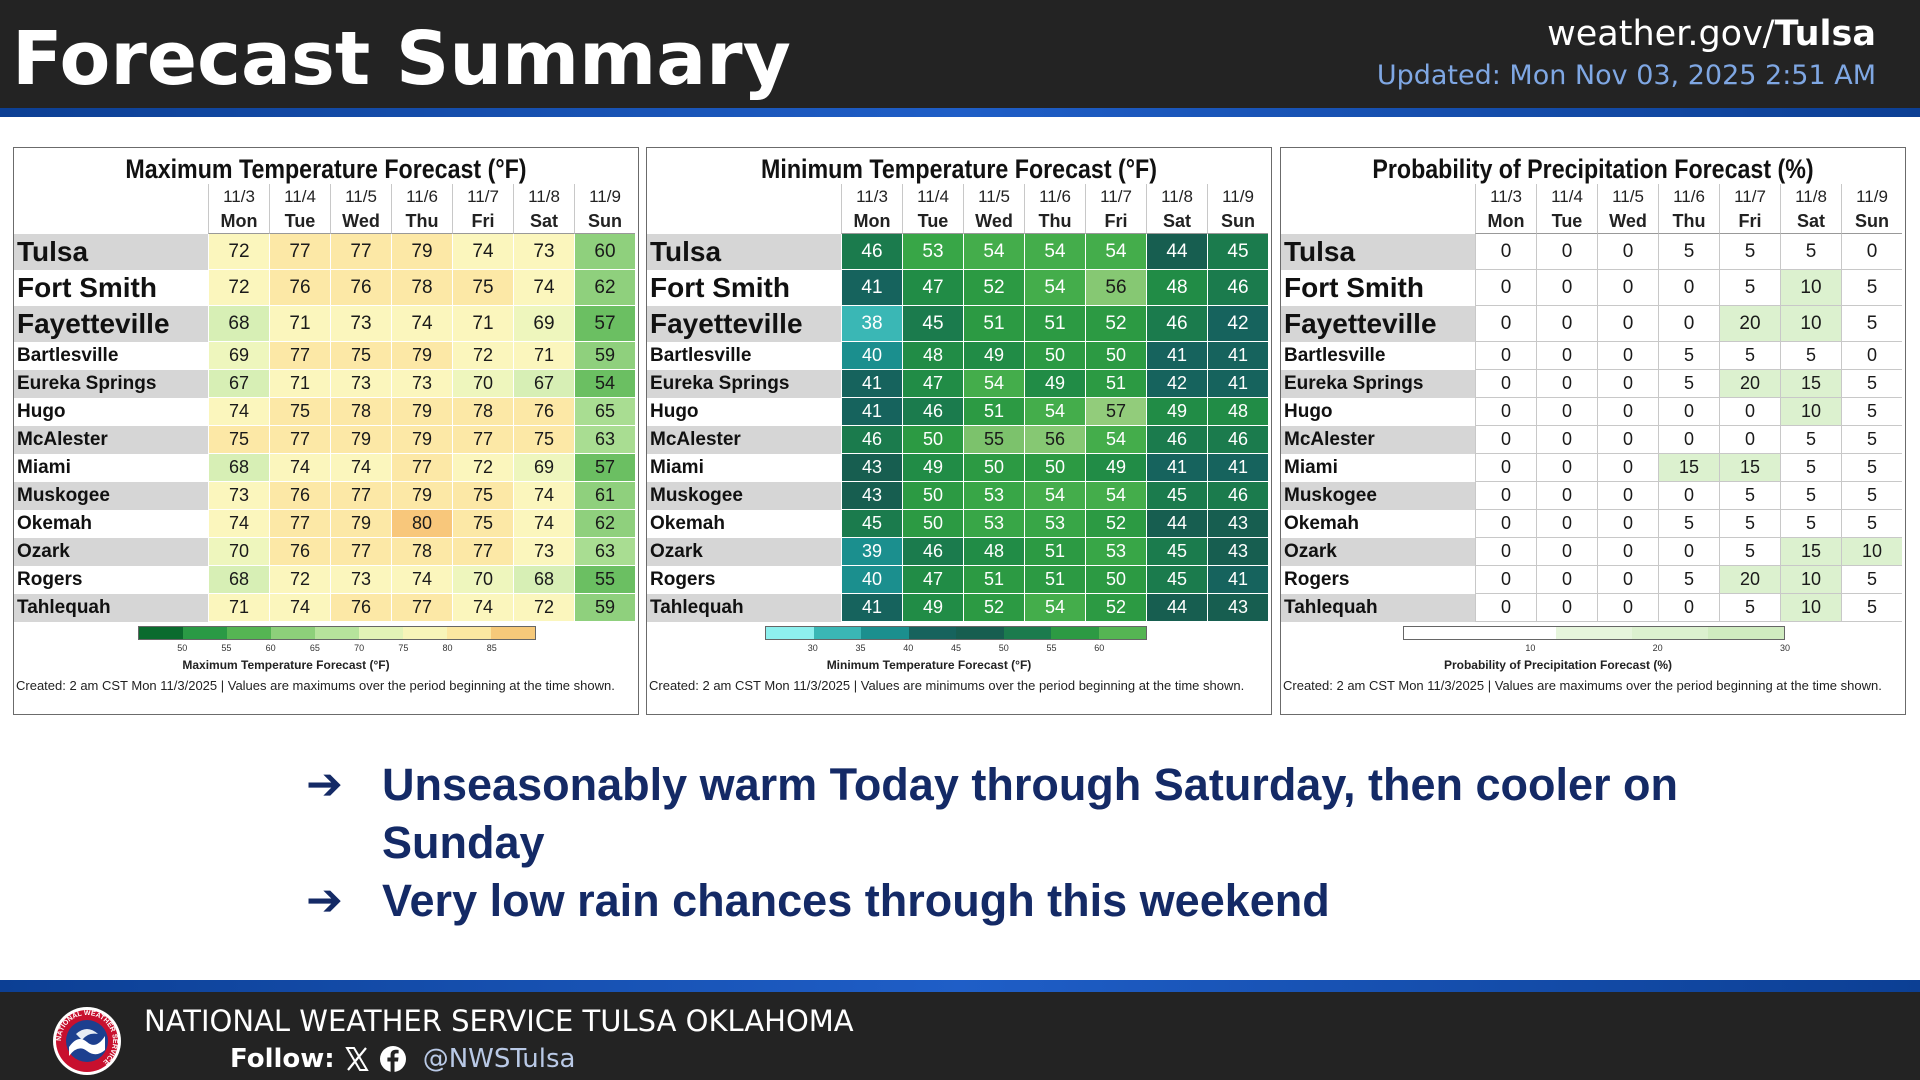 This screenshot has height=1080, width=1920. What do you see at coordinates (226, 648) in the screenshot?
I see `legend-tick: 55` at bounding box center [226, 648].